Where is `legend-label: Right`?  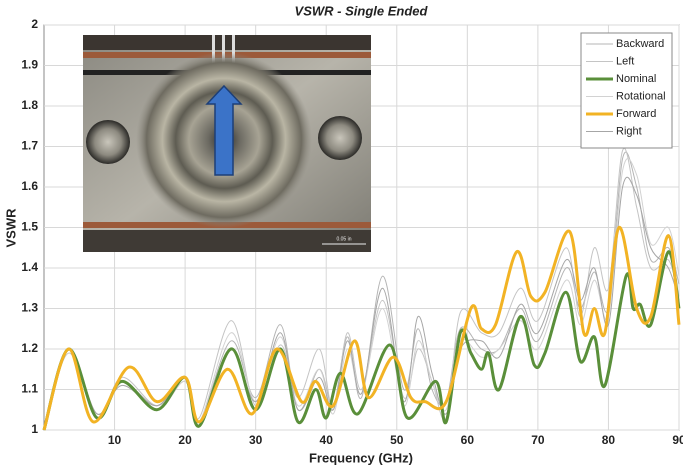
legend-label: Right is located at coordinates (629, 131).